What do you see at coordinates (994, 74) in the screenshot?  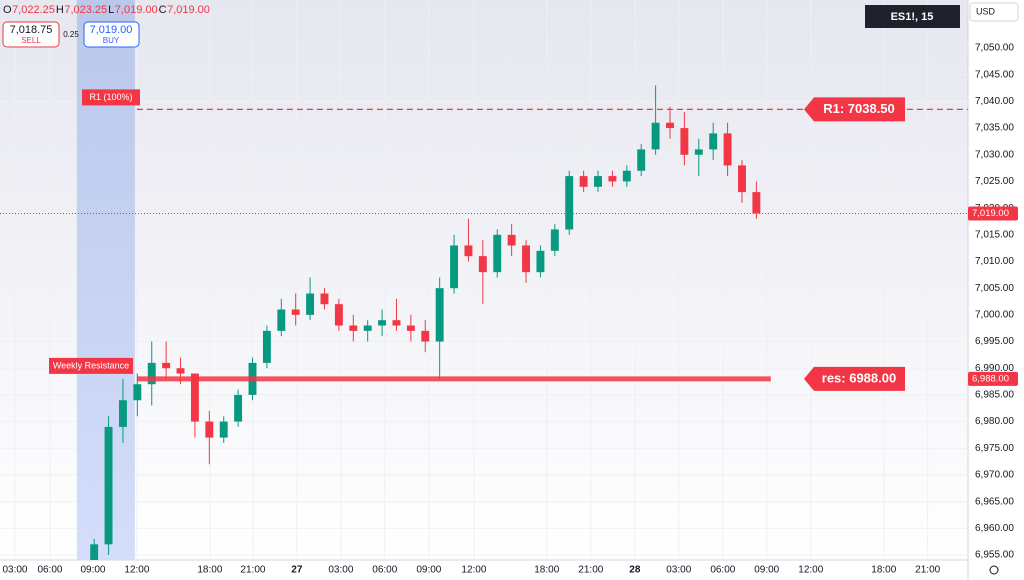 I see `y-tick-label: 7,045.00` at bounding box center [994, 74].